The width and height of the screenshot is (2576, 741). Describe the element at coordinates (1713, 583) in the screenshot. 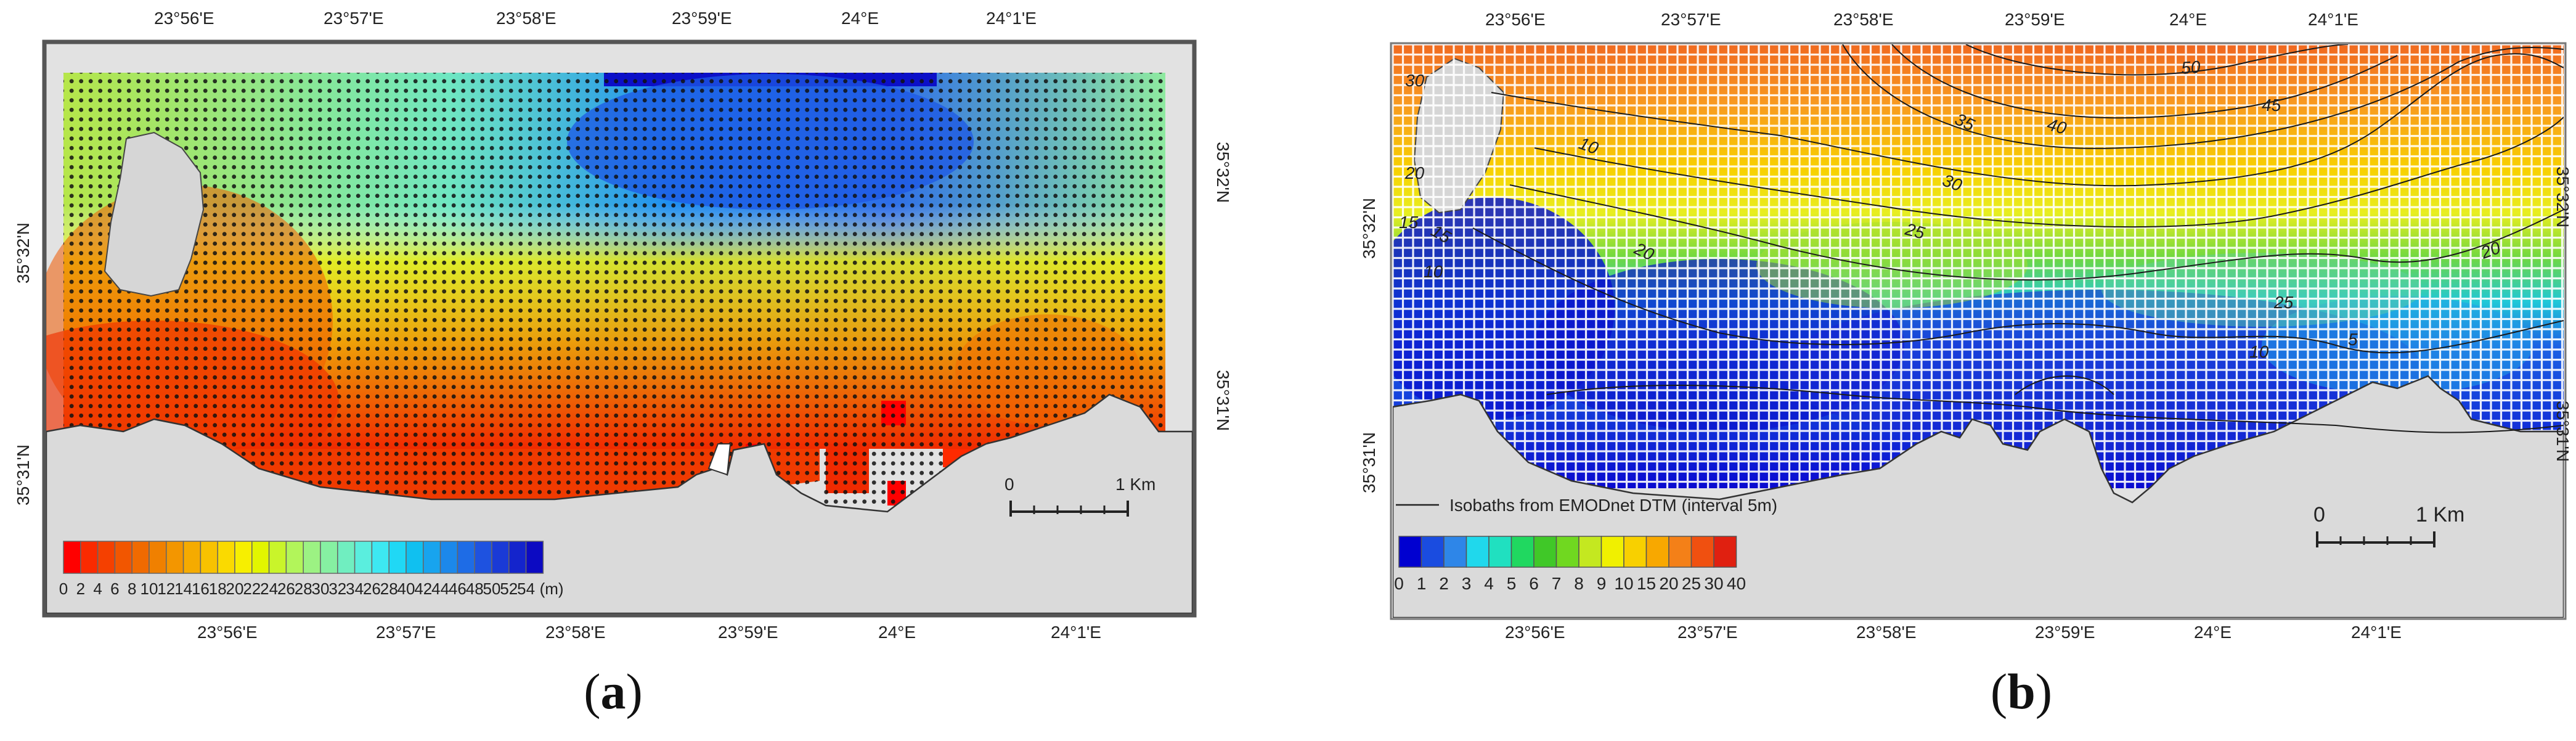

I see `legend-value-label: 30` at that location.